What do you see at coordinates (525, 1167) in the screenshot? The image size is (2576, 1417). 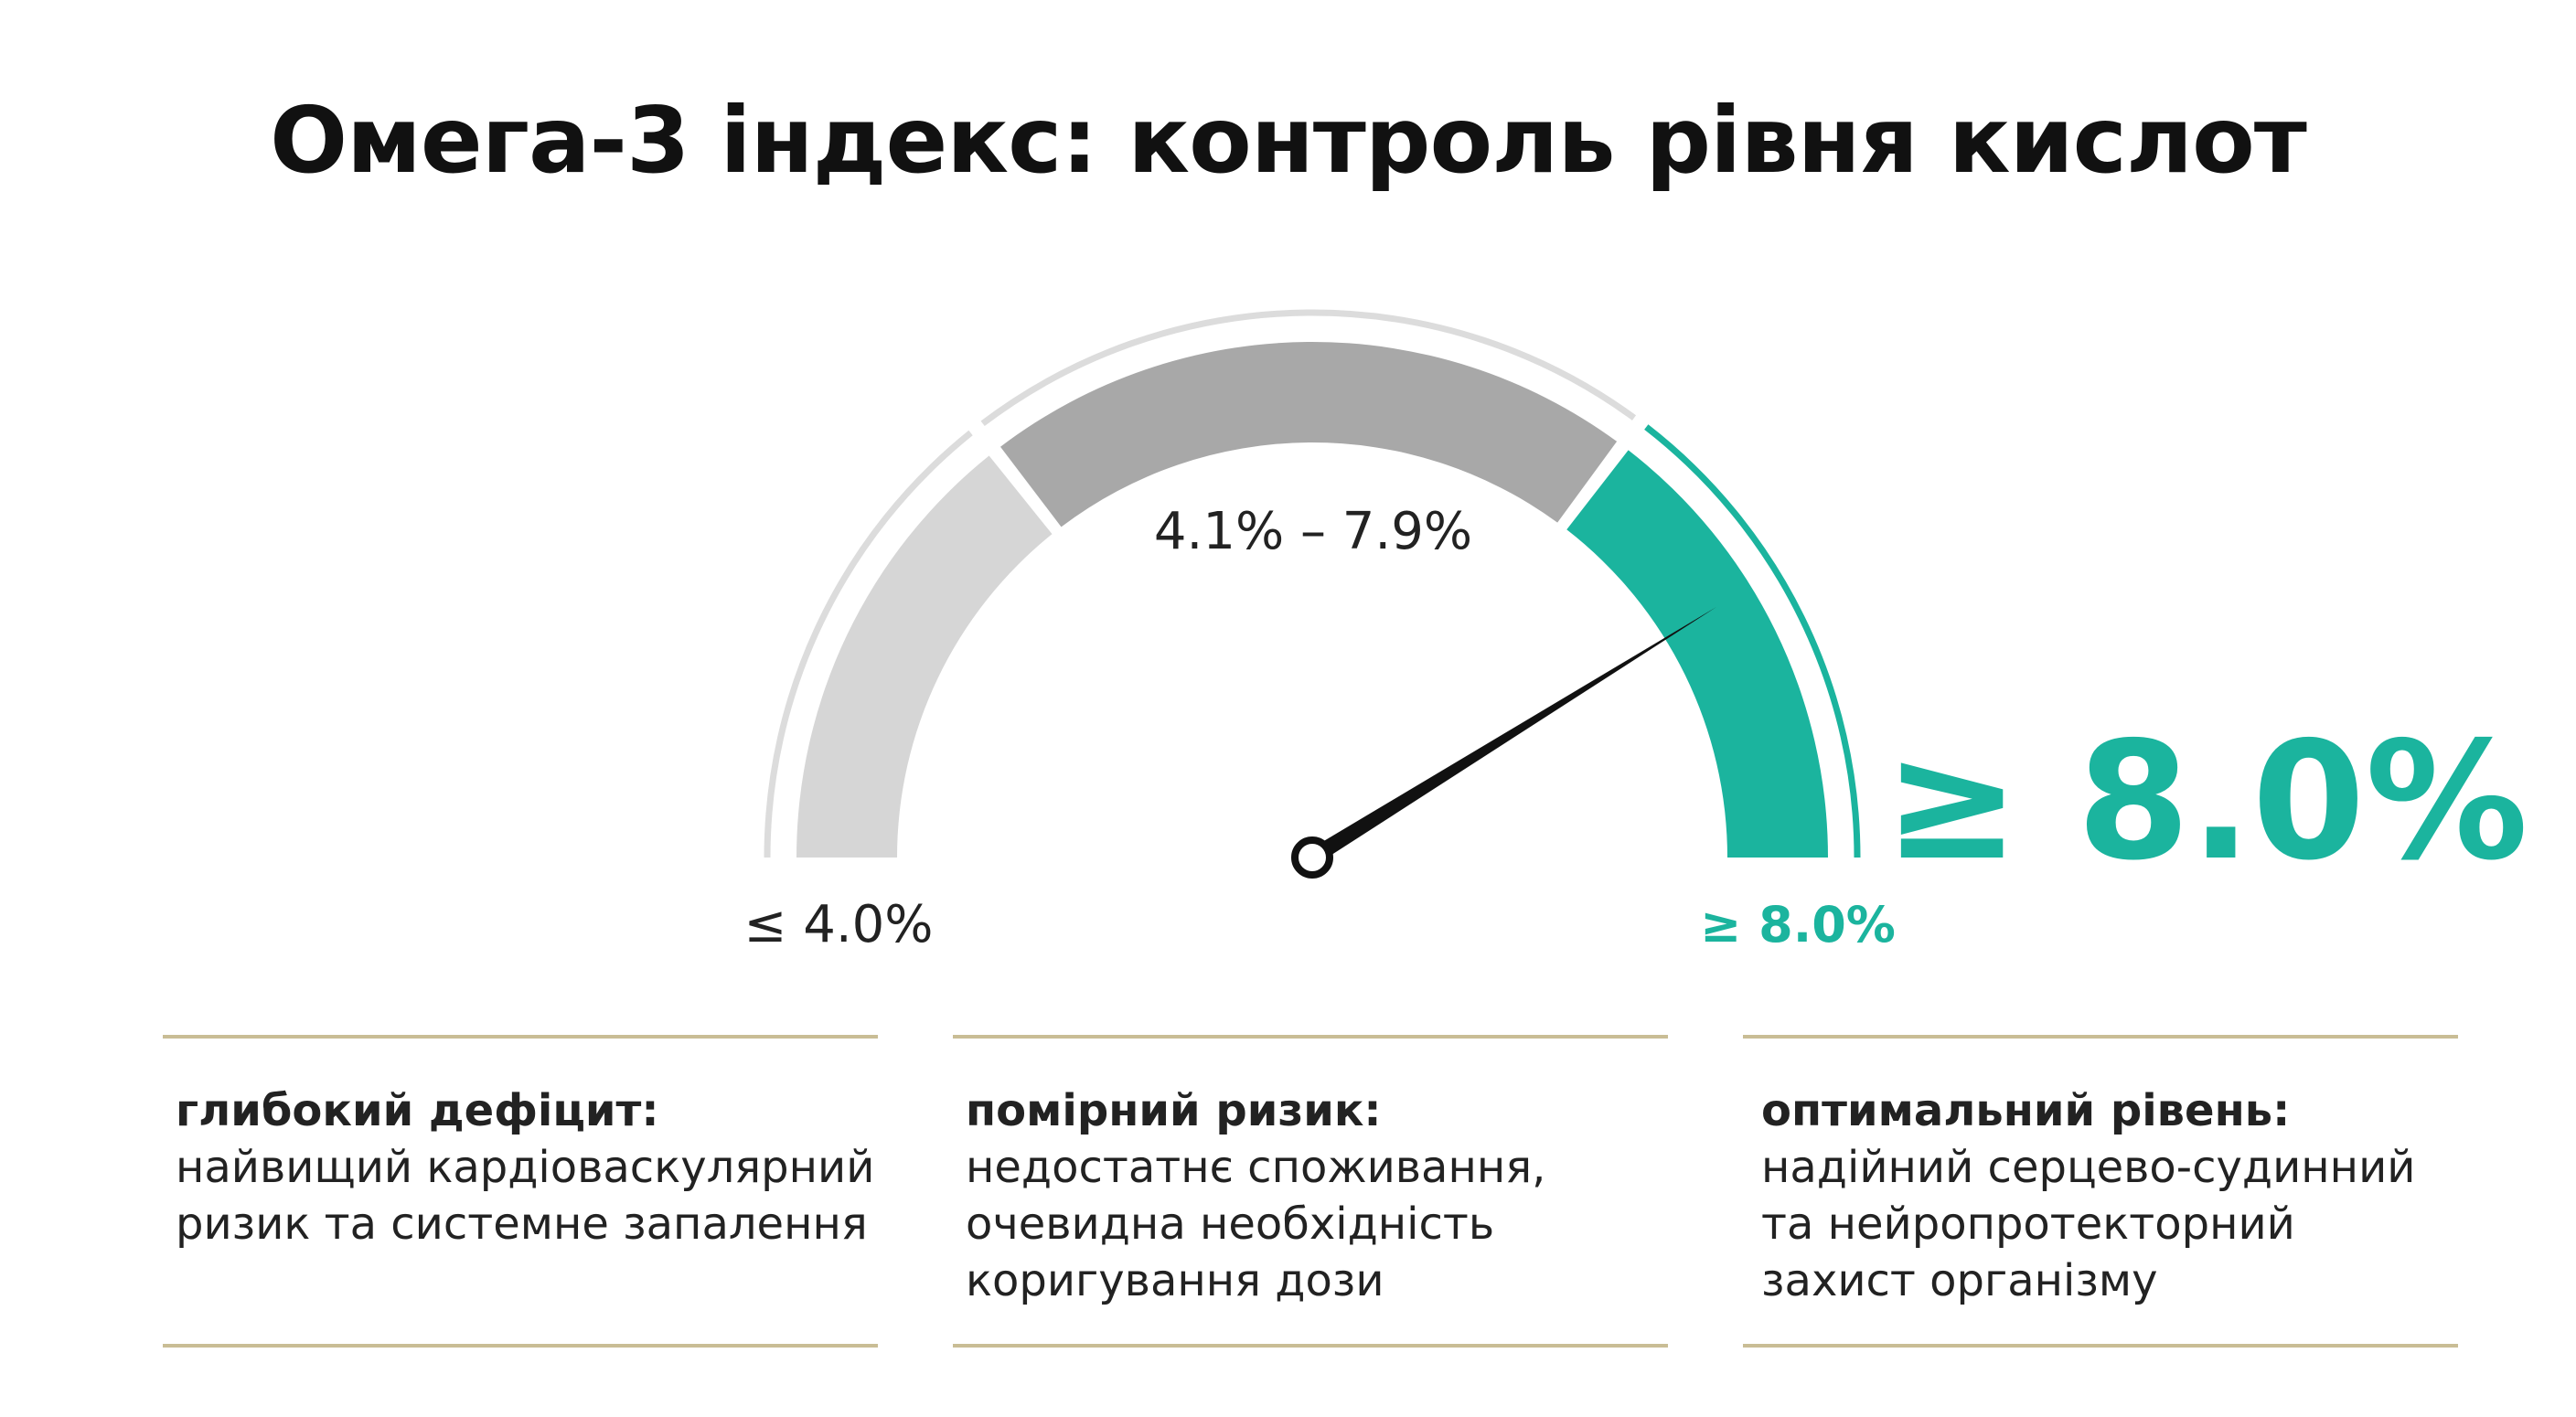 I see `column-line: найвищий кардіоваскулярний` at bounding box center [525, 1167].